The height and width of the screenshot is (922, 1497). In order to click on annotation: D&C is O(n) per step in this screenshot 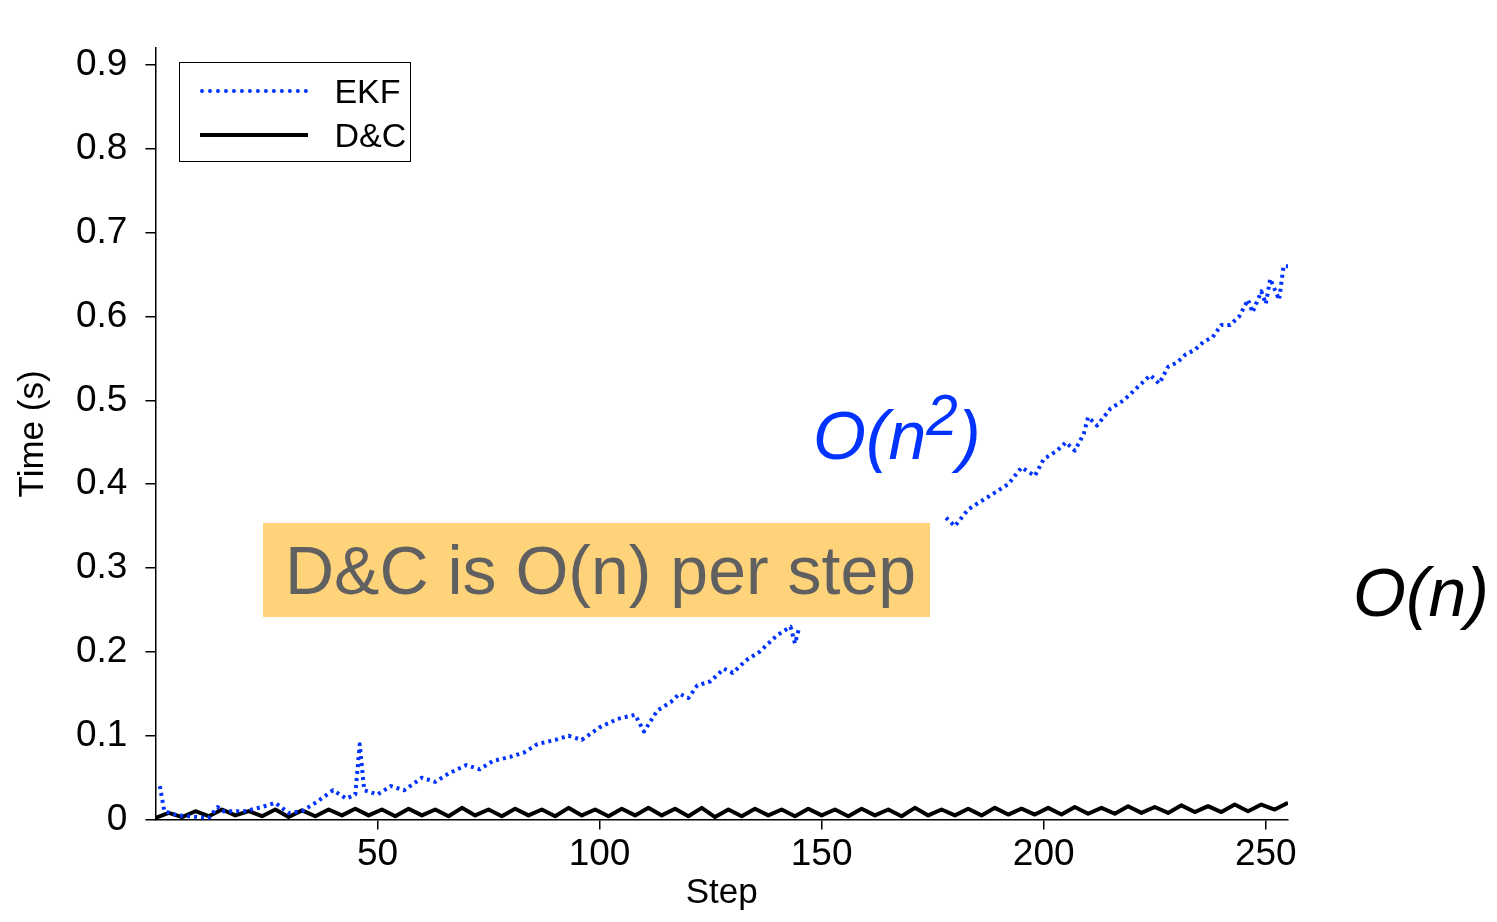, I will do `click(597, 570)`.